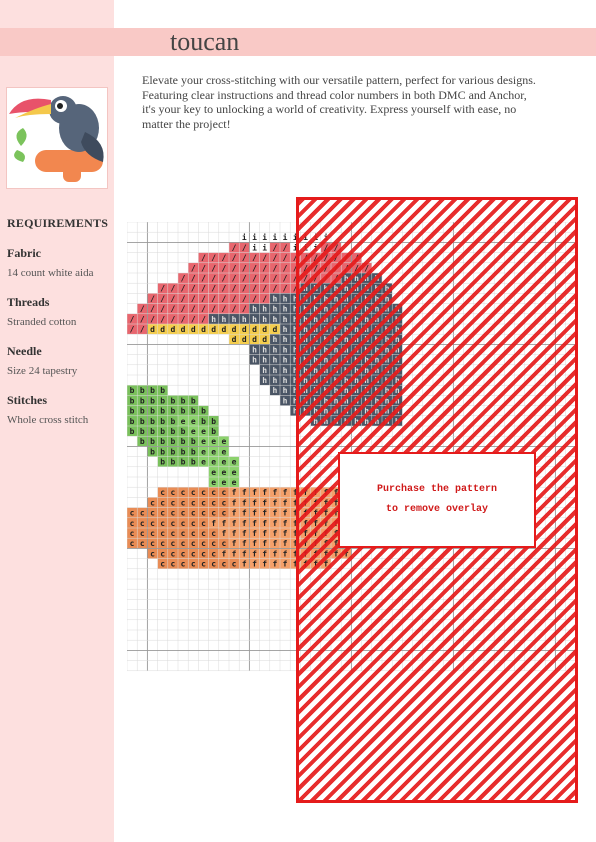 The width and height of the screenshot is (596, 842). What do you see at coordinates (298, 42) in the screenshot?
I see `title-band` at bounding box center [298, 42].